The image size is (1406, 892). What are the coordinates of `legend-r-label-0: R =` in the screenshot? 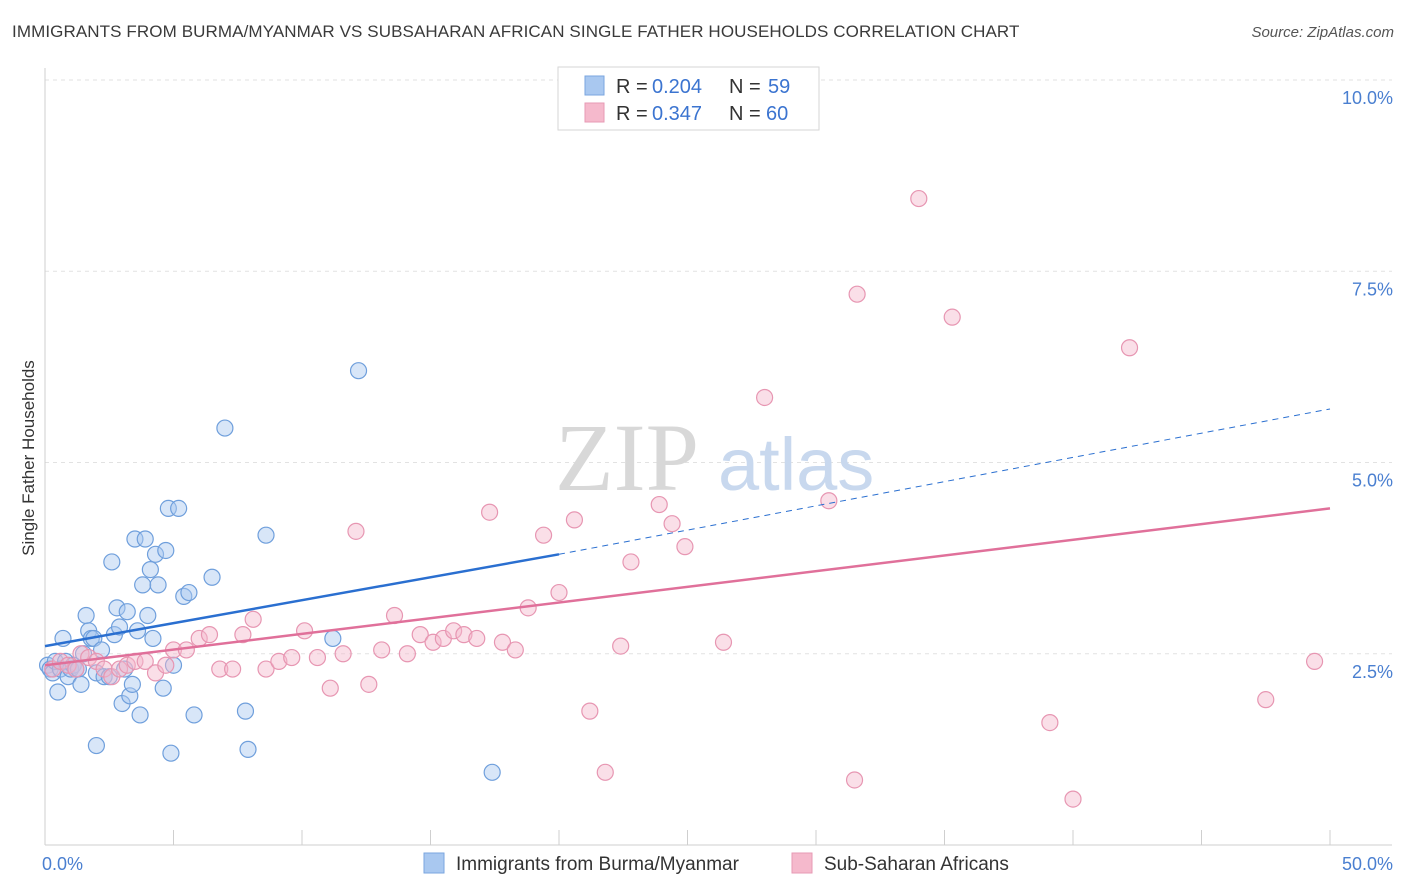 It's located at (632, 87).